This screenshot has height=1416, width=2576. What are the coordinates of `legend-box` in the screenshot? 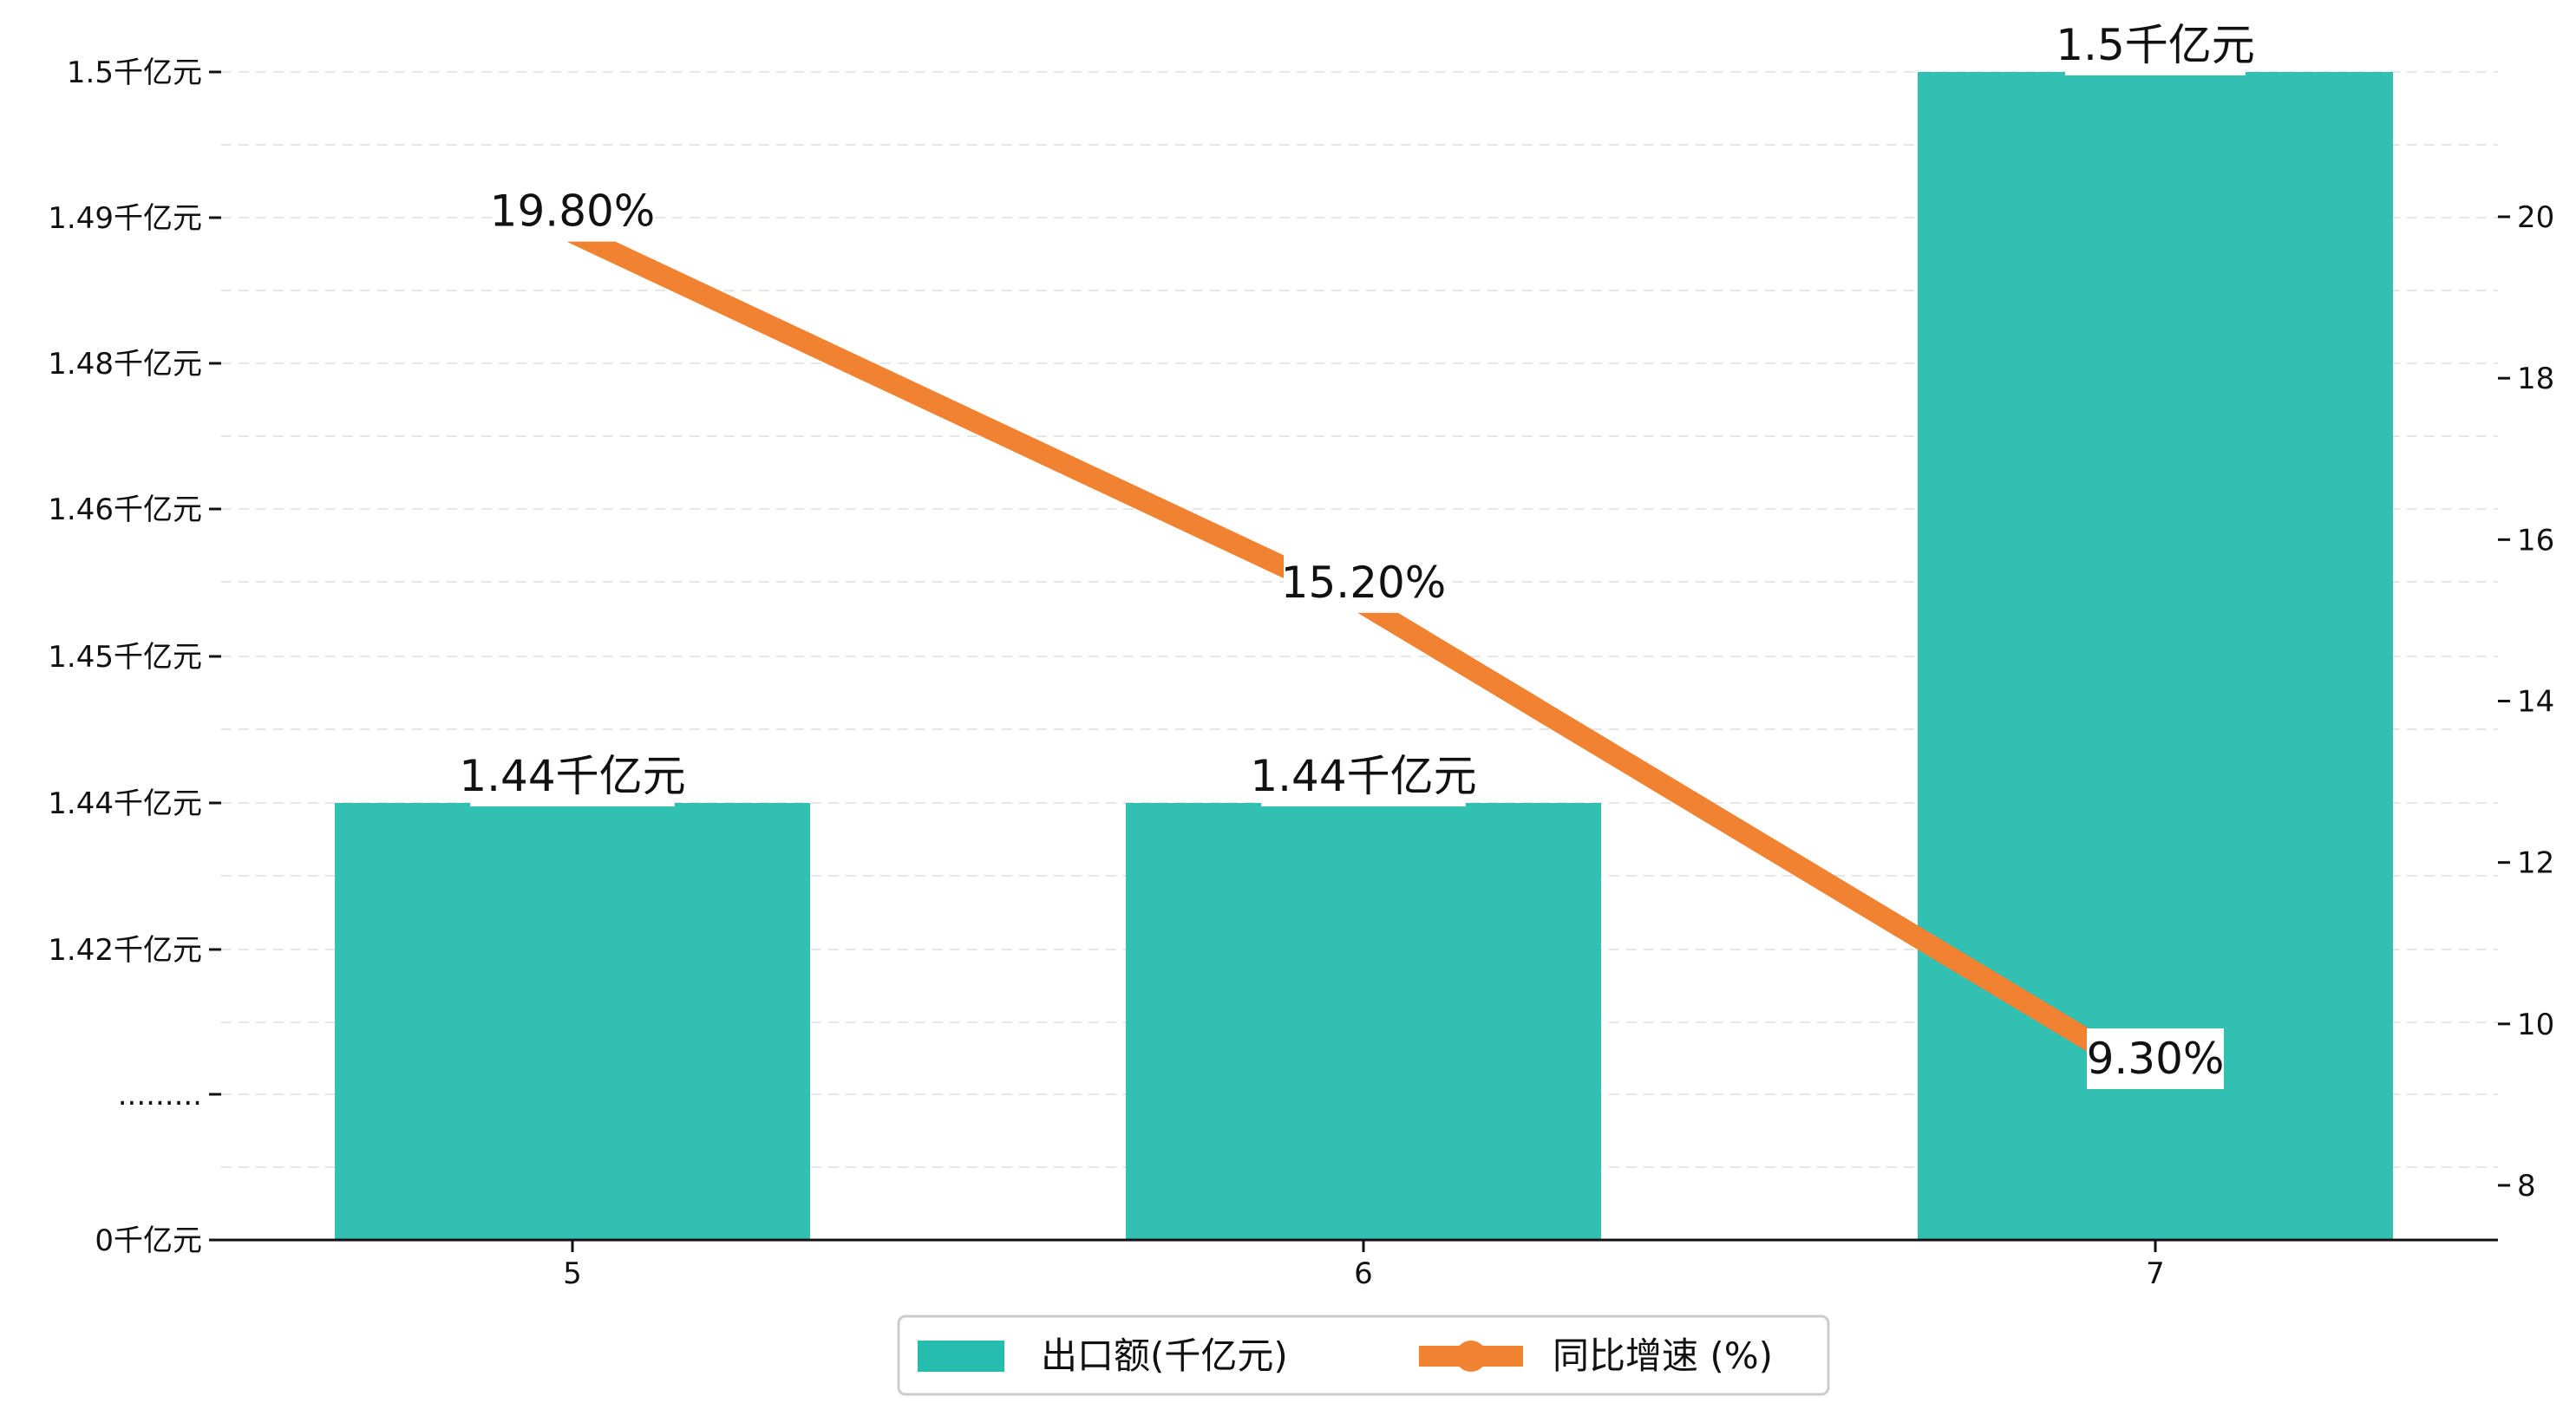 It's located at (1363, 1356).